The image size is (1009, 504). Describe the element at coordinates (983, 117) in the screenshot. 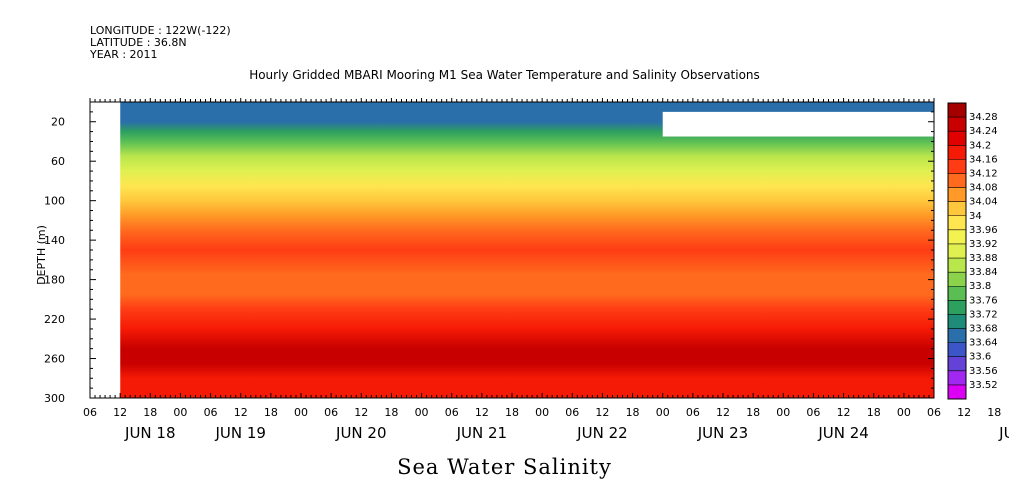

I see `colorbar-label: 34.28` at that location.